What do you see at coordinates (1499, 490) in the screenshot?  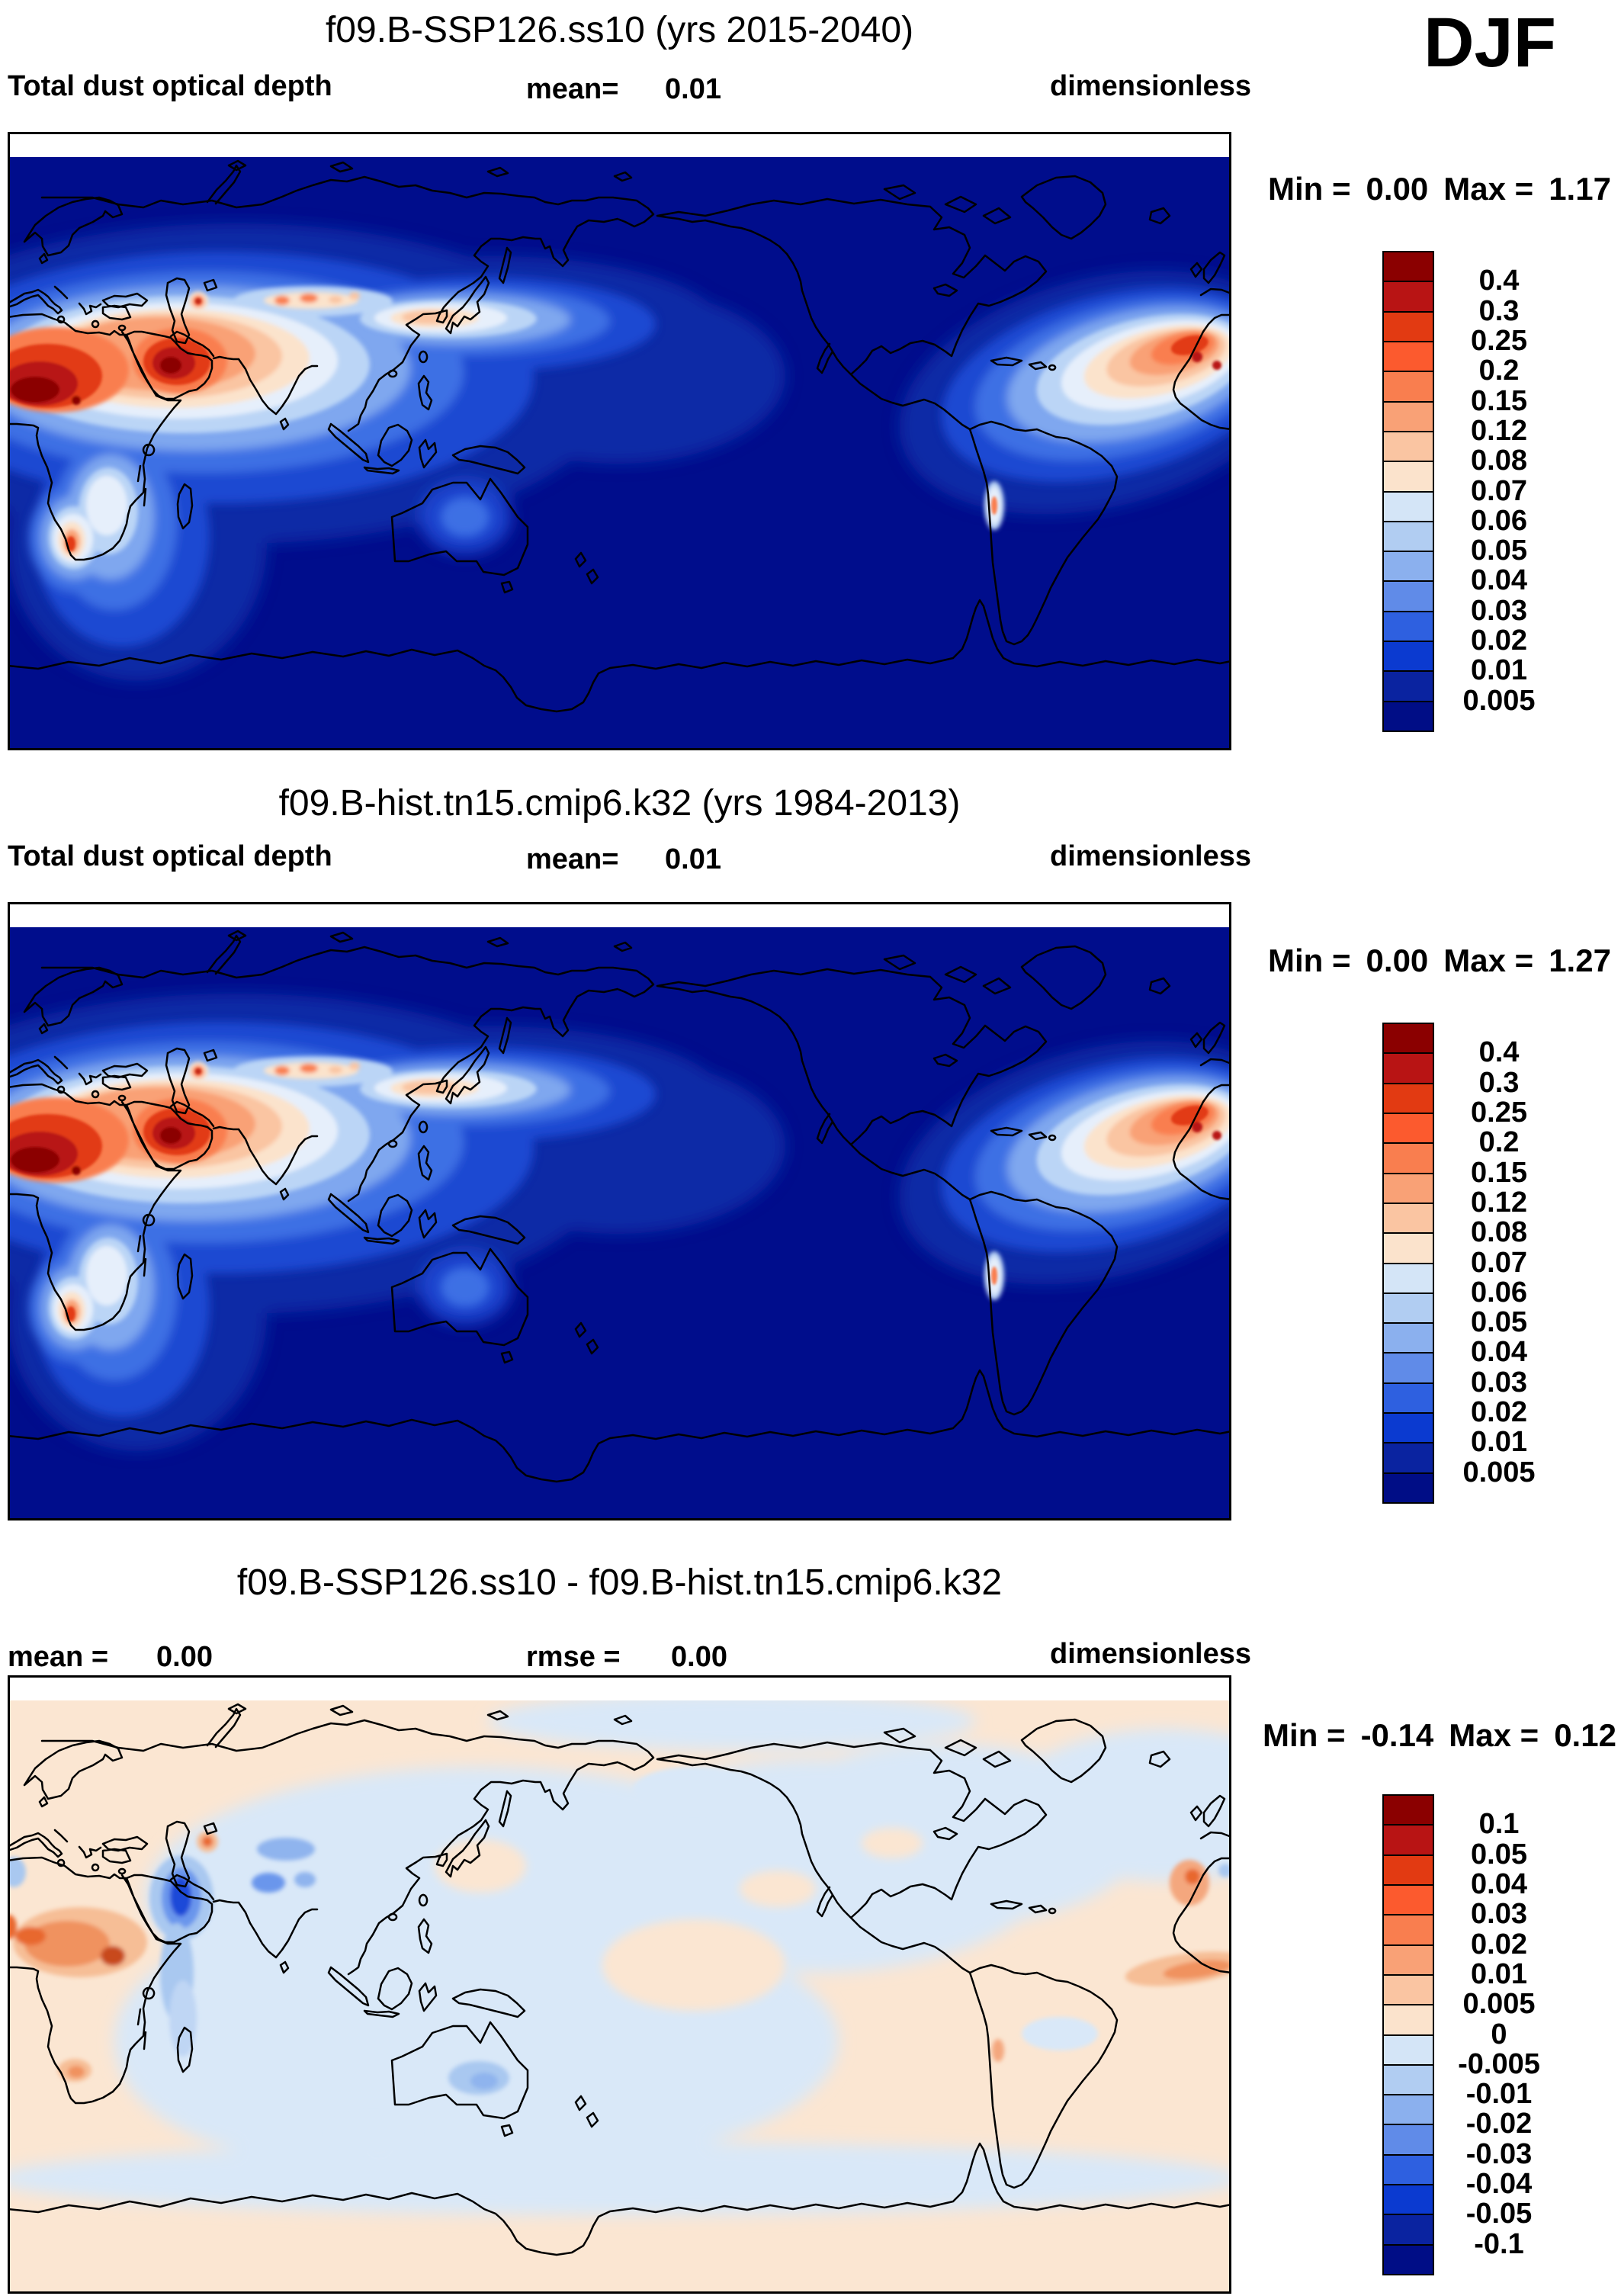 I see `colorbar-tick-label: 0.07` at bounding box center [1499, 490].